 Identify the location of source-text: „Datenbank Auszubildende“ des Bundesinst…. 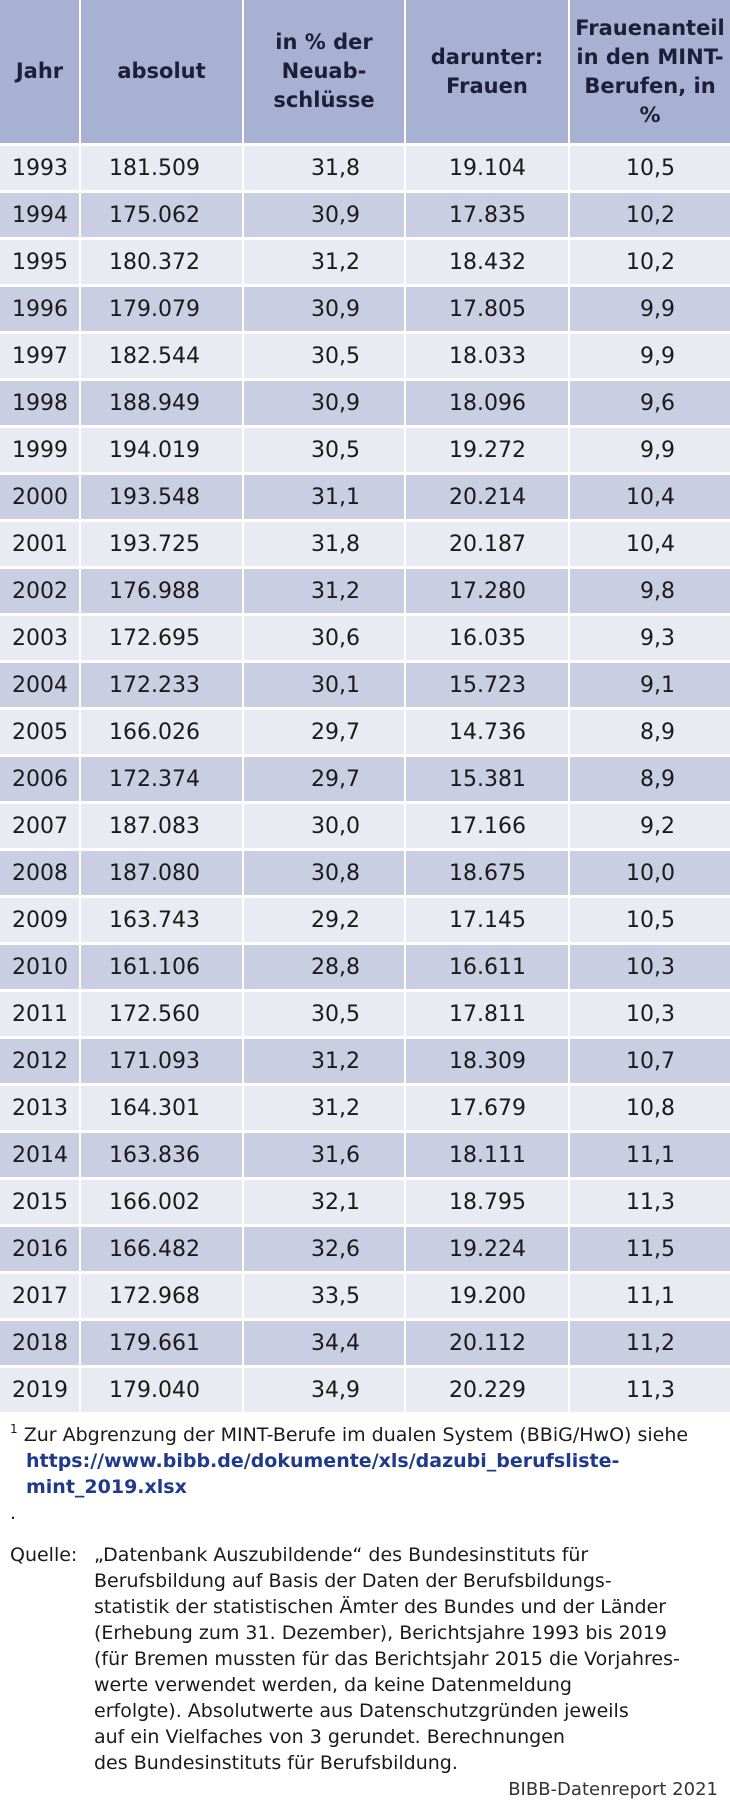
(387, 1659).